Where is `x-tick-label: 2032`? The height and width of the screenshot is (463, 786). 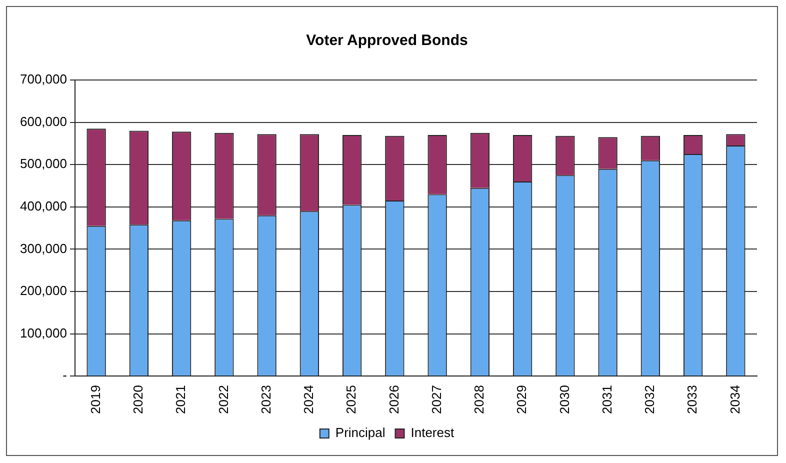 x-tick-label: 2032 is located at coordinates (650, 399).